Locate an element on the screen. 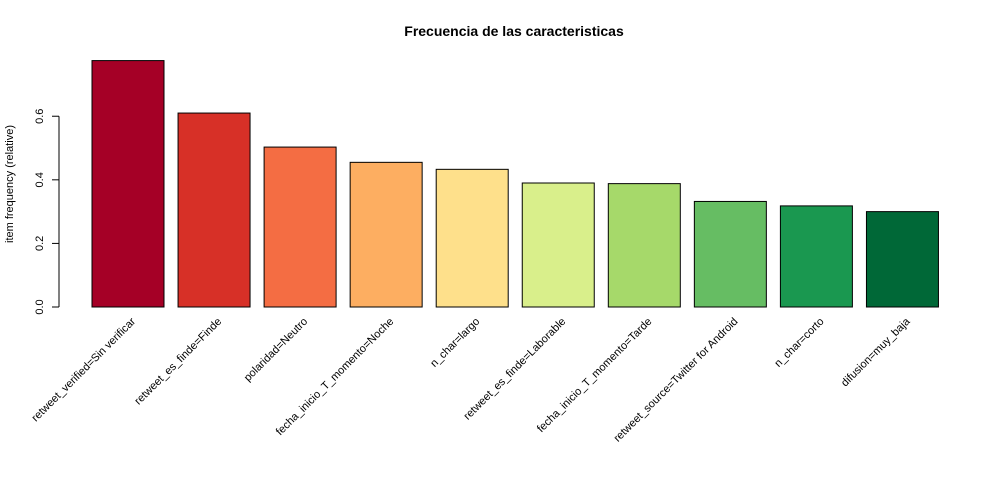 The width and height of the screenshot is (1000, 480). x-tick-label: retweet_es_finde=Laborable is located at coordinates (514, 369).